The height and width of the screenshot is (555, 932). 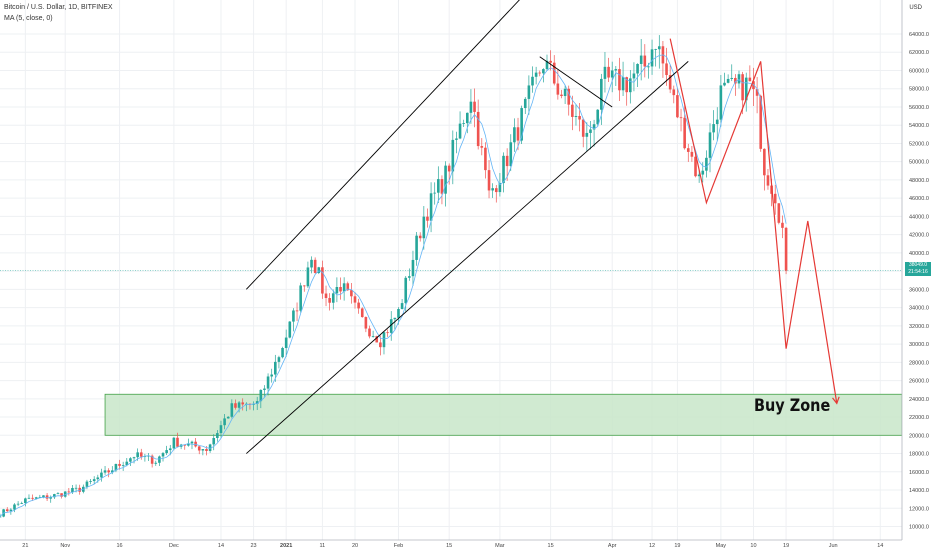 I want to click on x-tick-label: Apr, so click(x=612, y=546).